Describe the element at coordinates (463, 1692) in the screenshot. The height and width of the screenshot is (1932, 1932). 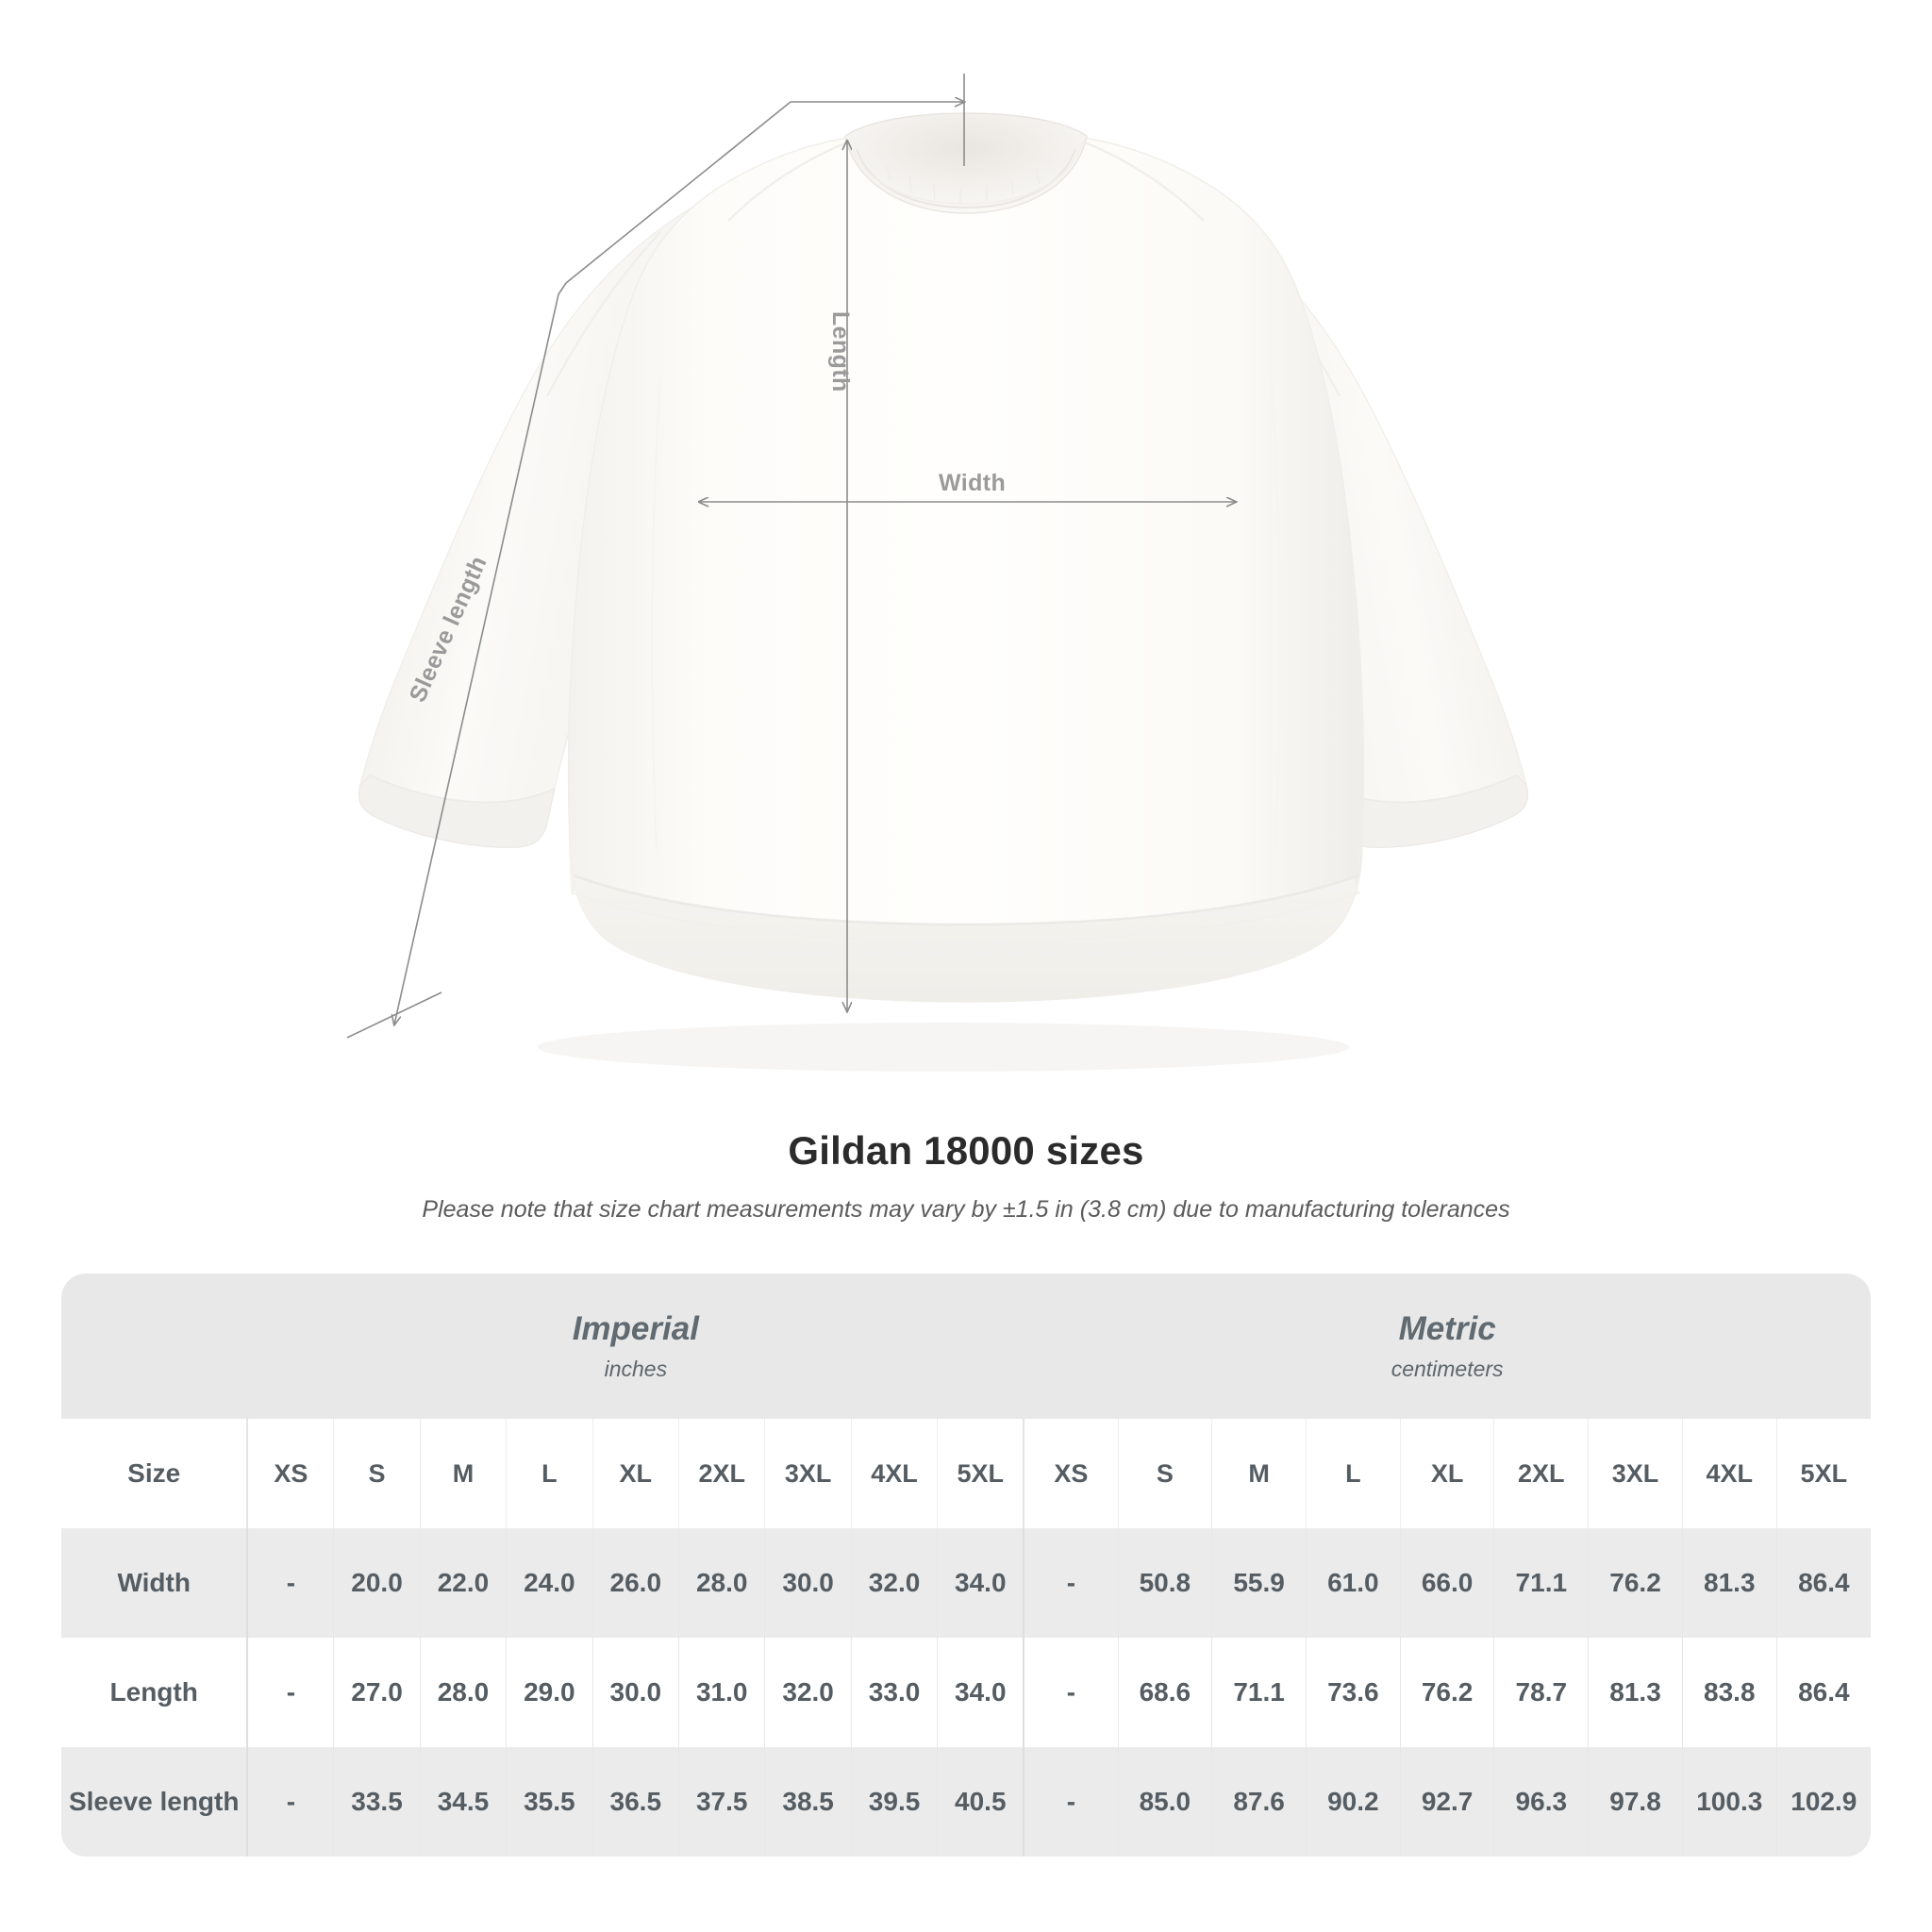
I see `cell-length-imperial-m: 28.0` at that location.